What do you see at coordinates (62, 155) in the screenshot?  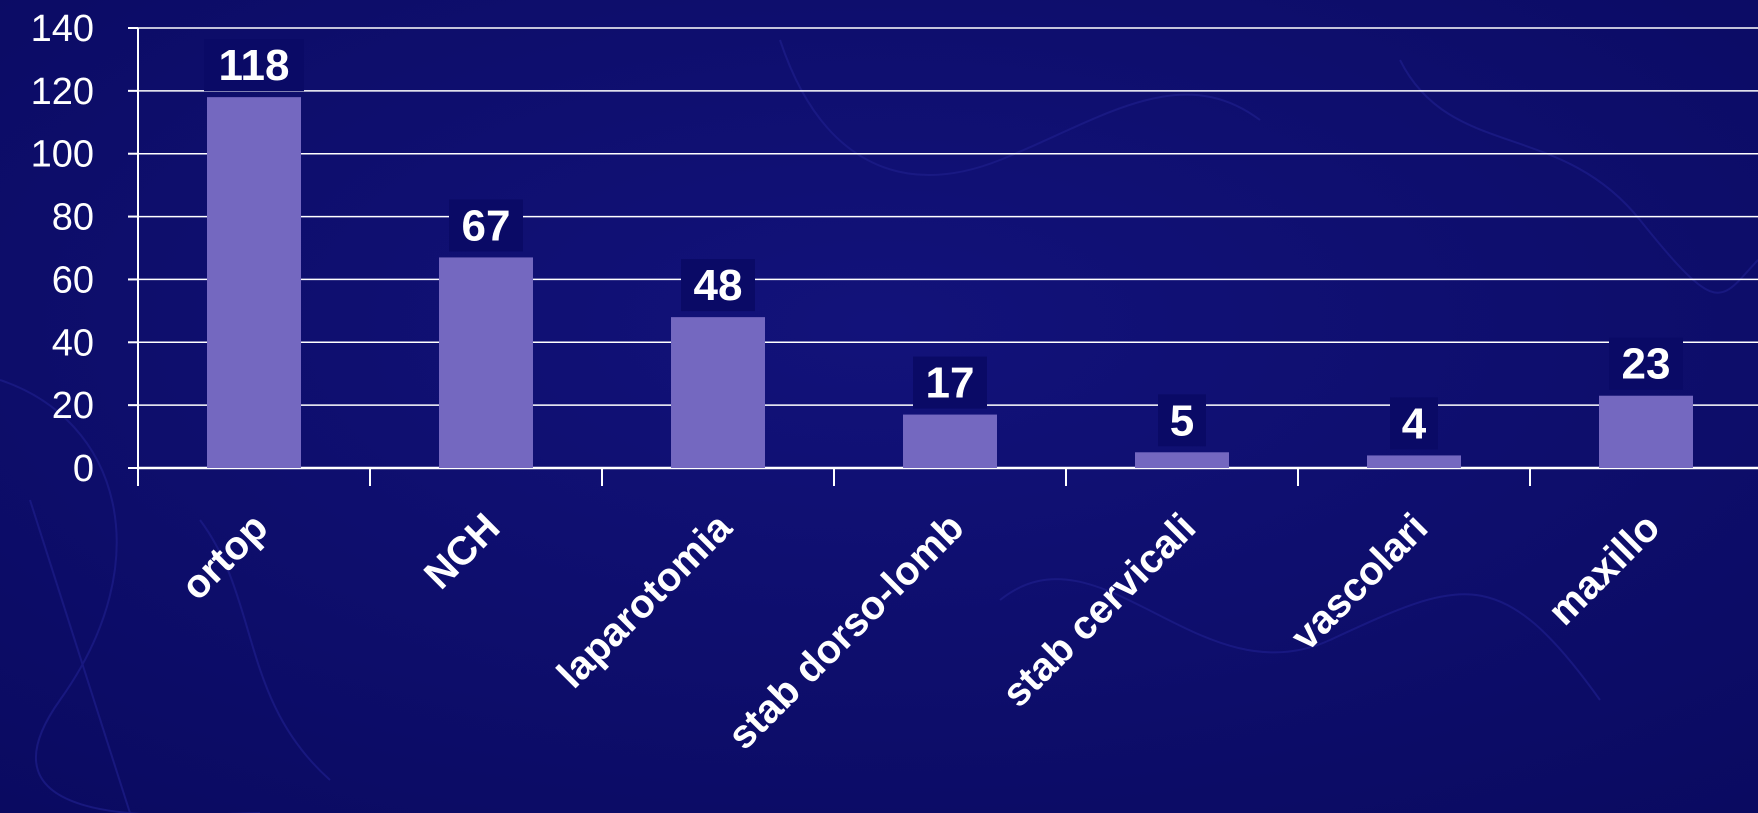 I see `y-tick-label: 100` at bounding box center [62, 155].